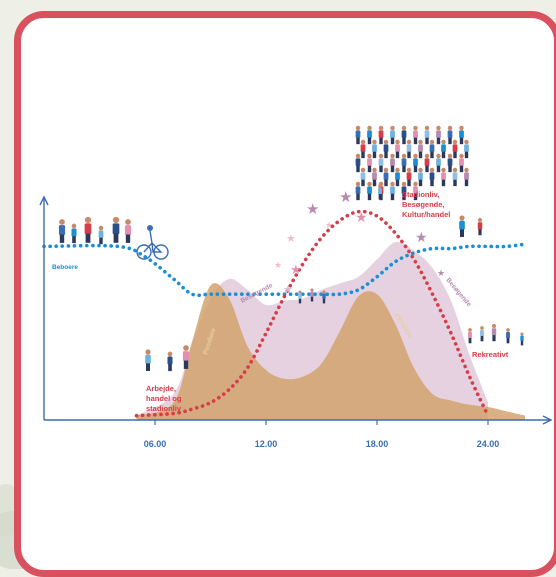 The height and width of the screenshot is (577, 556). I want to click on x-tick-label: 24.00, so click(488, 444).